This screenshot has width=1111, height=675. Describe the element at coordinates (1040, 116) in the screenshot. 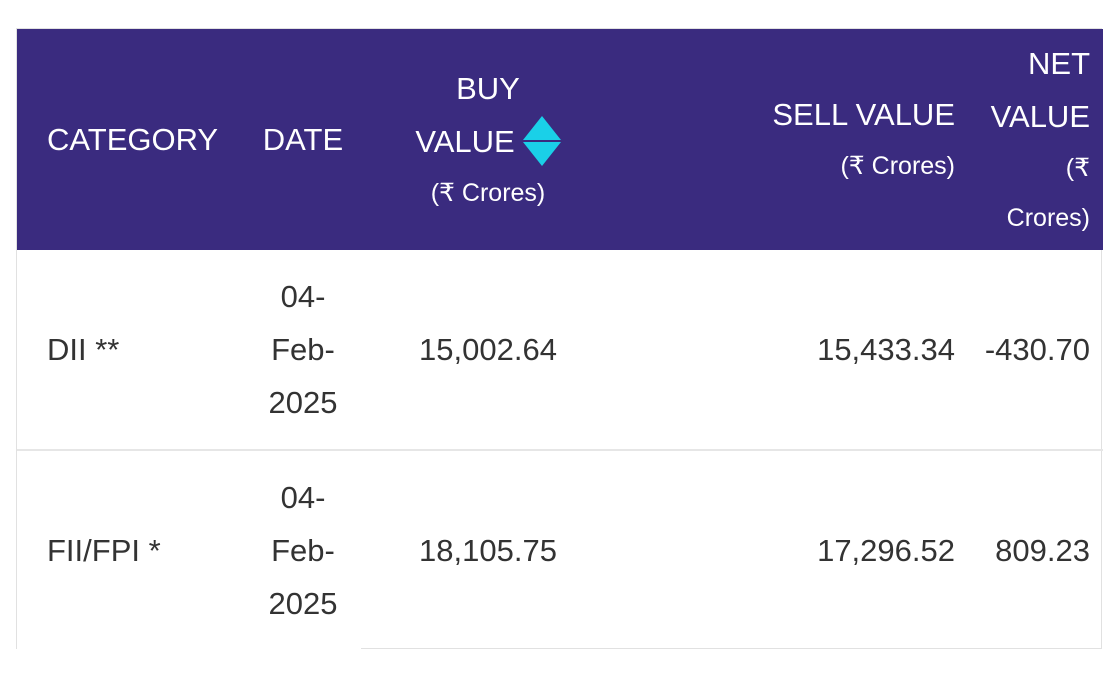

I see `net-header-label-line2: VALUE` at that location.